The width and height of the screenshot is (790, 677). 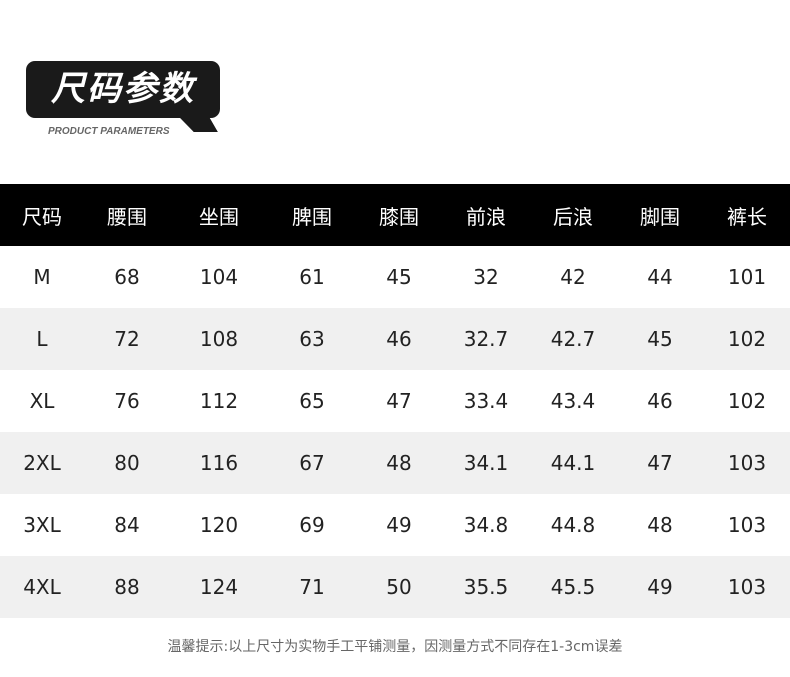 What do you see at coordinates (312, 277) in the screenshot?
I see `table-cell: 61` at bounding box center [312, 277].